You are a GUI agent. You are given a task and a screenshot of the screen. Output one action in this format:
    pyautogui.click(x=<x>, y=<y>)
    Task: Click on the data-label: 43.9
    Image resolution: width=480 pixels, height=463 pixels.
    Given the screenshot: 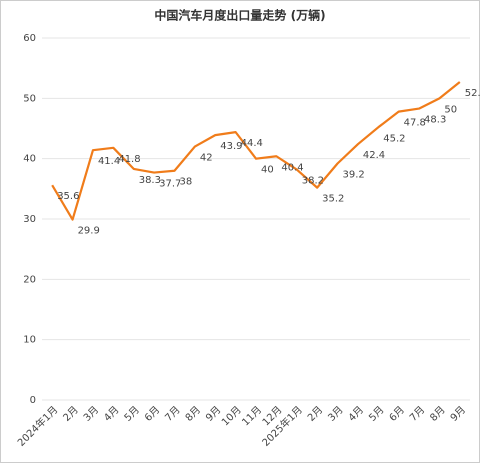 What is the action you would take?
    pyautogui.click(x=231, y=146)
    